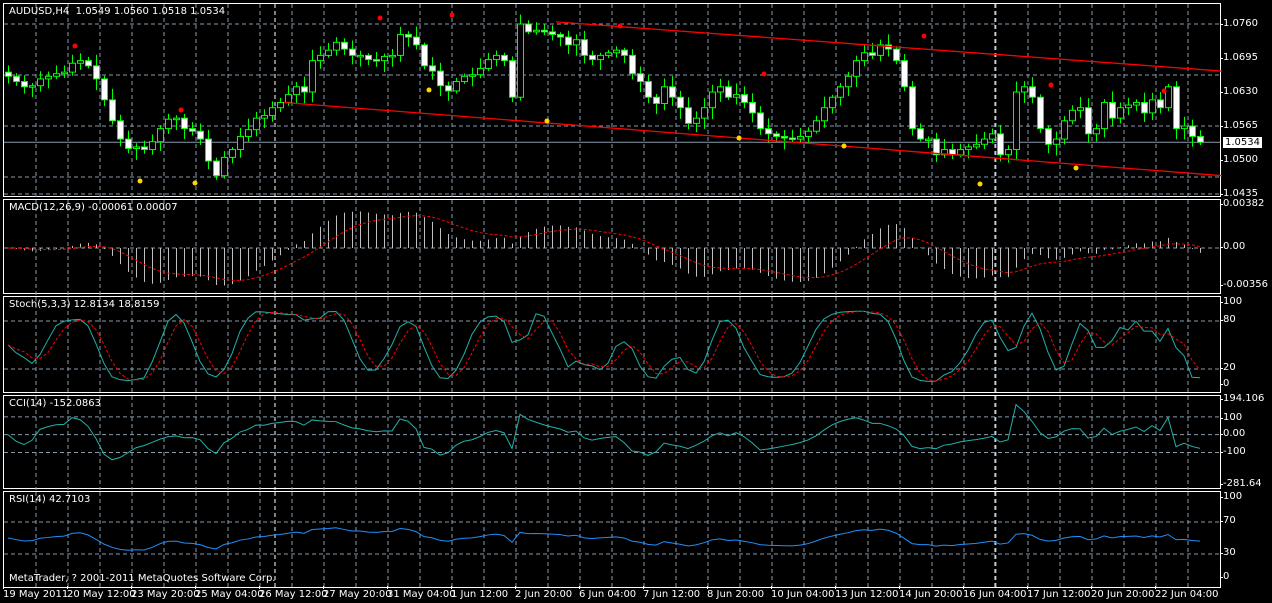 This screenshot has height=603, width=1272. I want to click on cci-chart, so click(612, 443).